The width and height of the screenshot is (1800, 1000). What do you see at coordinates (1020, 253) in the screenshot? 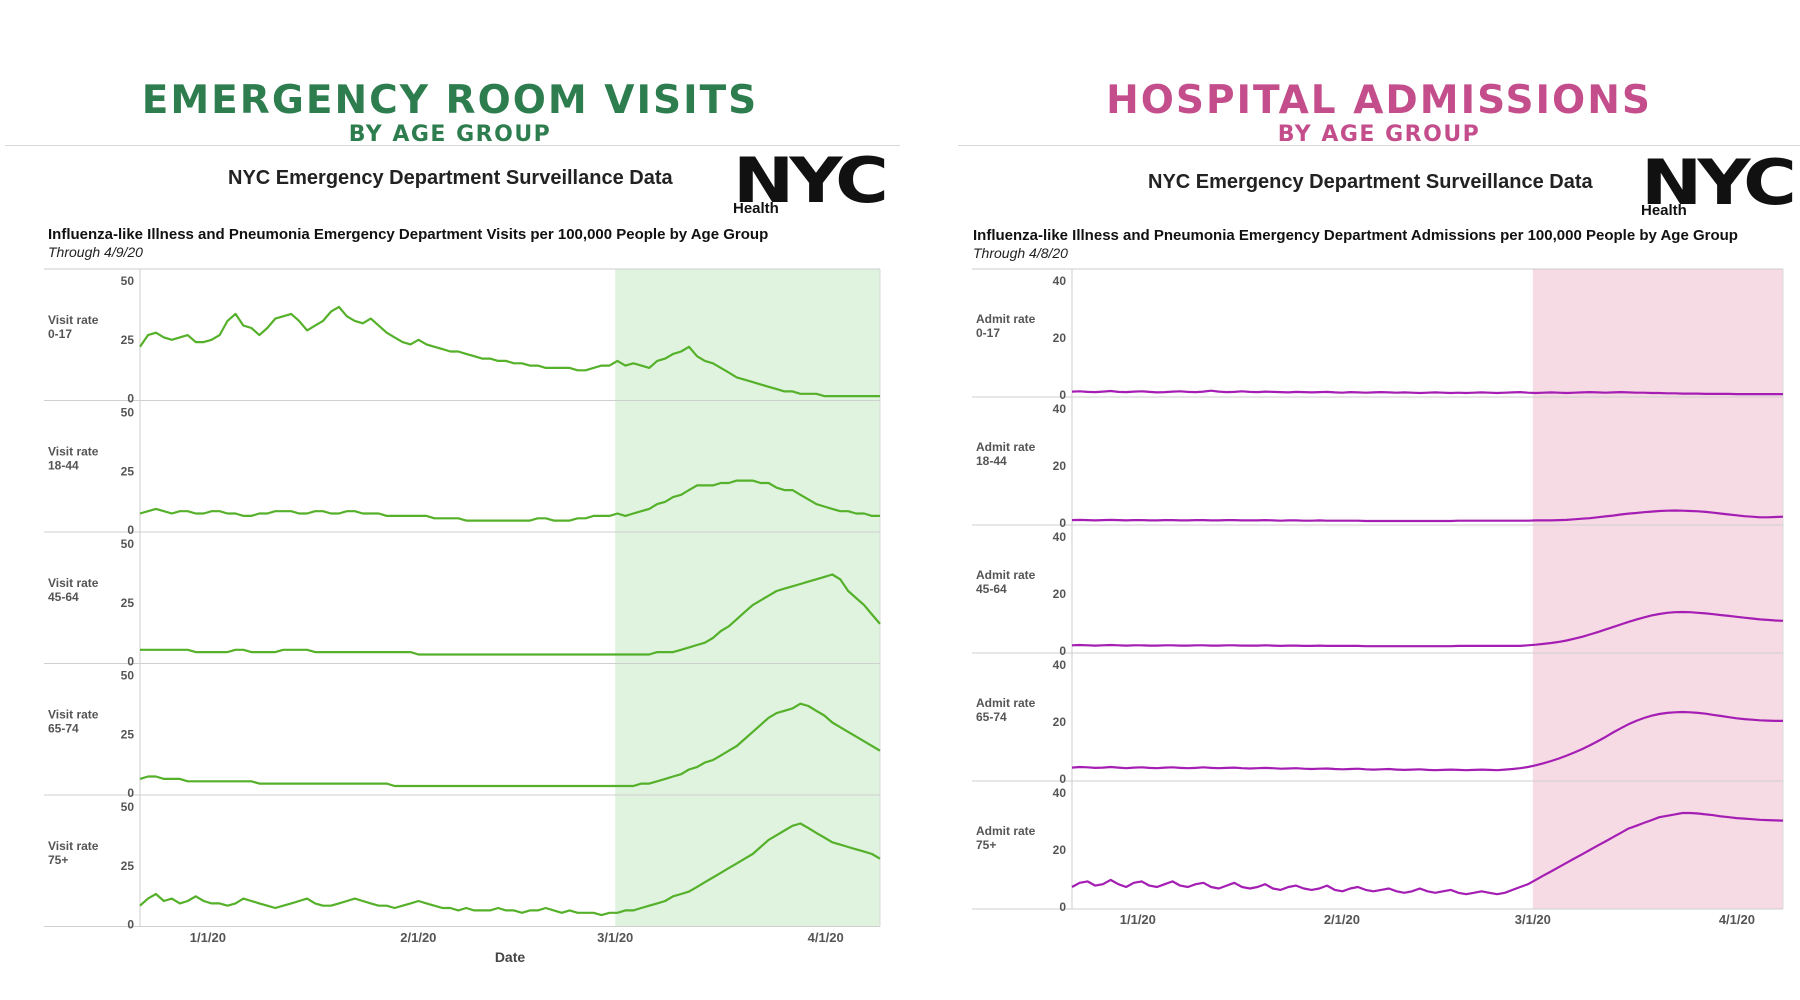
I see `chart-subtitle: Through 4/8/20` at bounding box center [1020, 253].